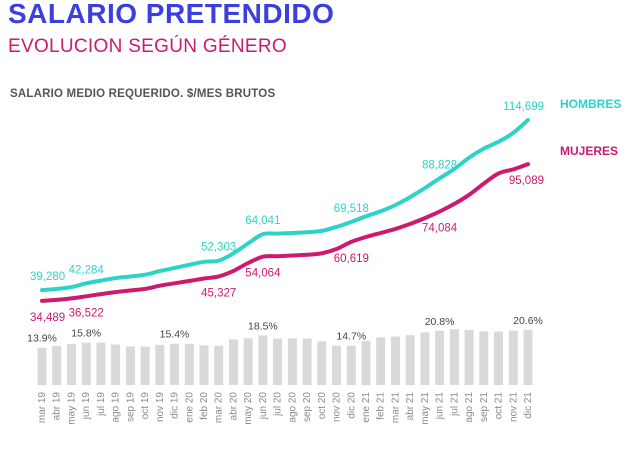 Image resolution: width=640 pixels, height=451 pixels. What do you see at coordinates (86, 334) in the screenshot?
I see `bar-data-label: 15.8%` at bounding box center [86, 334].